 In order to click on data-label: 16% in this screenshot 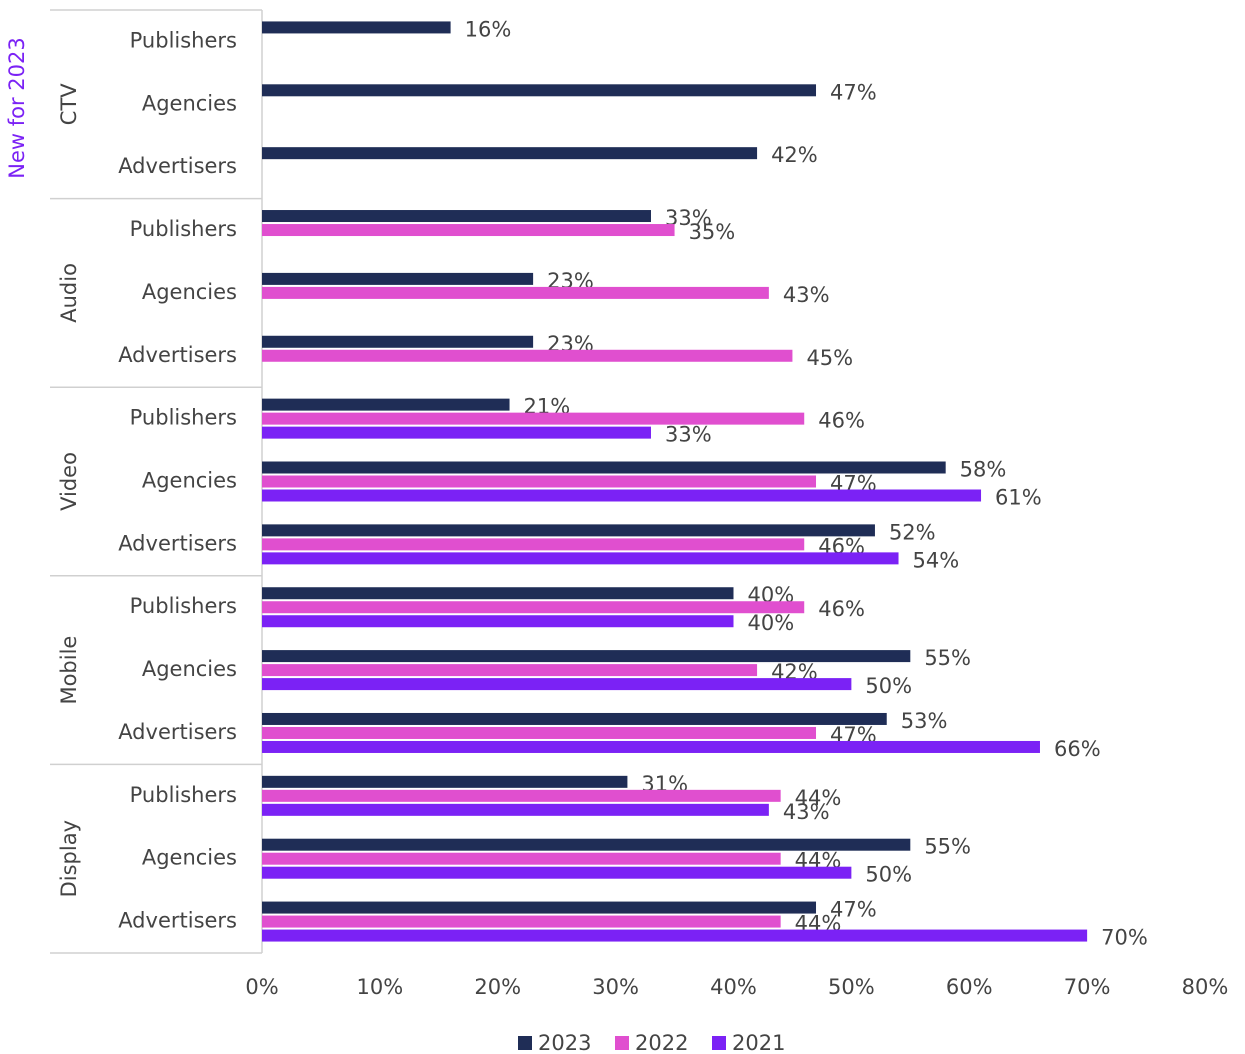, I will do `click(488, 29)`.